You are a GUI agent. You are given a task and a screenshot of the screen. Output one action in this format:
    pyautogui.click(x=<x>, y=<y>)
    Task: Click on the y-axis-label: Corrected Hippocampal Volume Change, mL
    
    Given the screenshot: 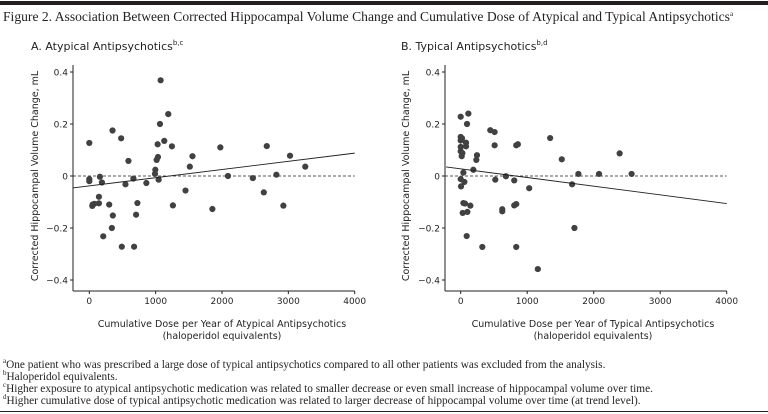 What is the action you would take?
    pyautogui.click(x=406, y=175)
    